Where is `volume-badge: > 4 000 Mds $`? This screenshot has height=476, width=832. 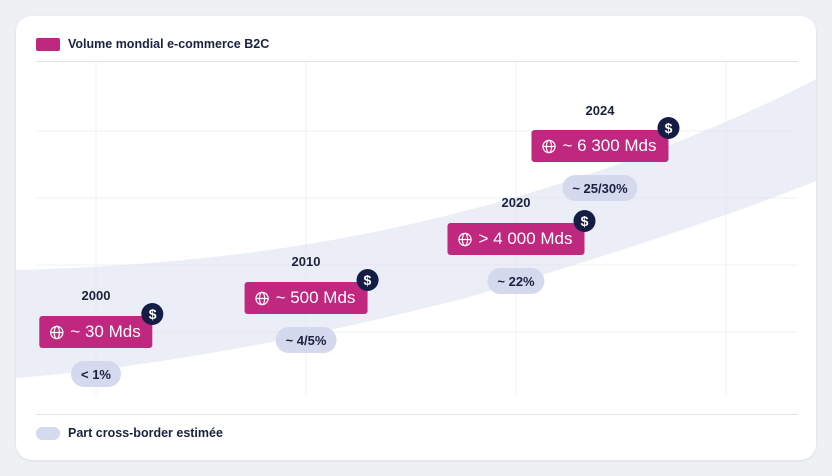 volume-badge: > 4 000 Mds $ is located at coordinates (521, 232).